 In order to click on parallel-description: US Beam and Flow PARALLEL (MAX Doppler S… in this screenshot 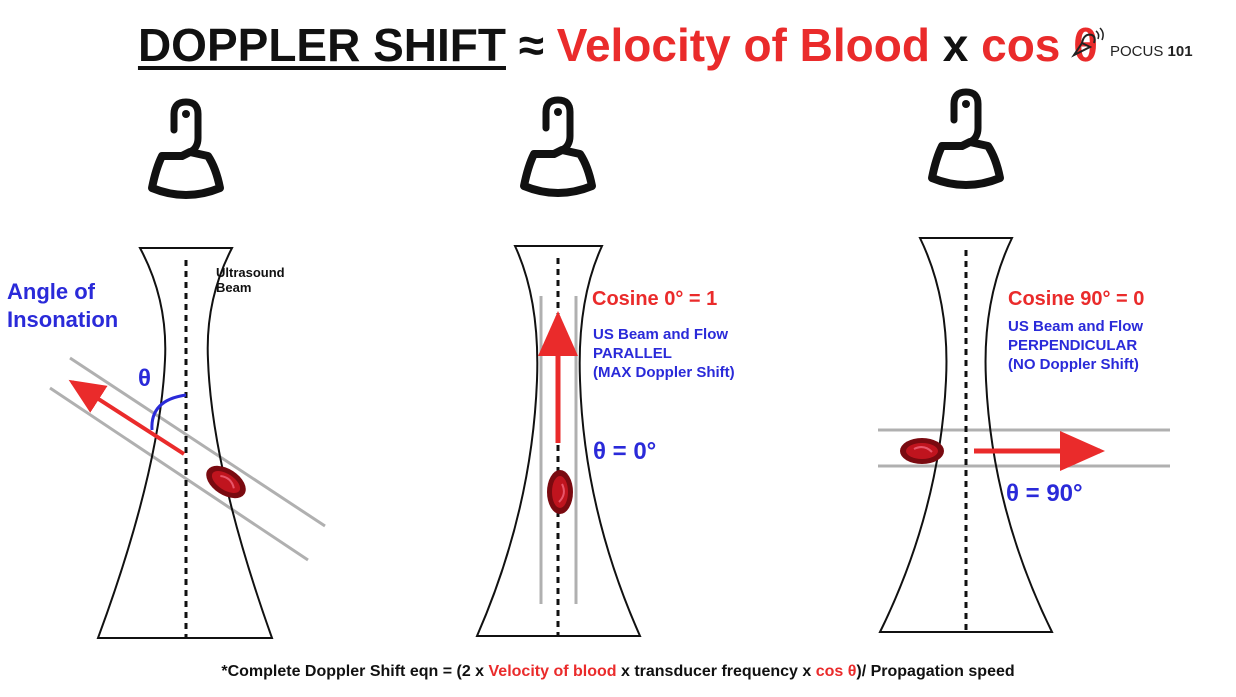, I will do `click(664, 353)`.